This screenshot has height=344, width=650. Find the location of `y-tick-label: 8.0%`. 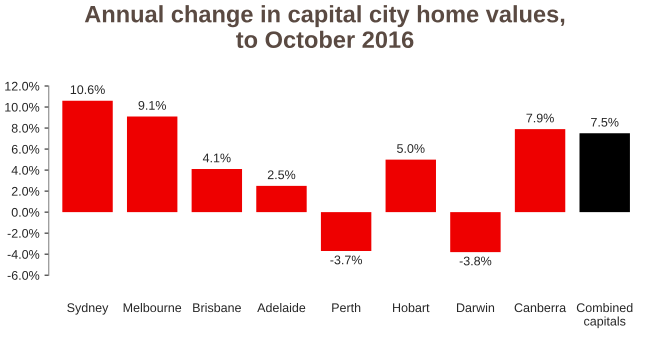

y-tick-label: 8.0% is located at coordinates (26, 128).